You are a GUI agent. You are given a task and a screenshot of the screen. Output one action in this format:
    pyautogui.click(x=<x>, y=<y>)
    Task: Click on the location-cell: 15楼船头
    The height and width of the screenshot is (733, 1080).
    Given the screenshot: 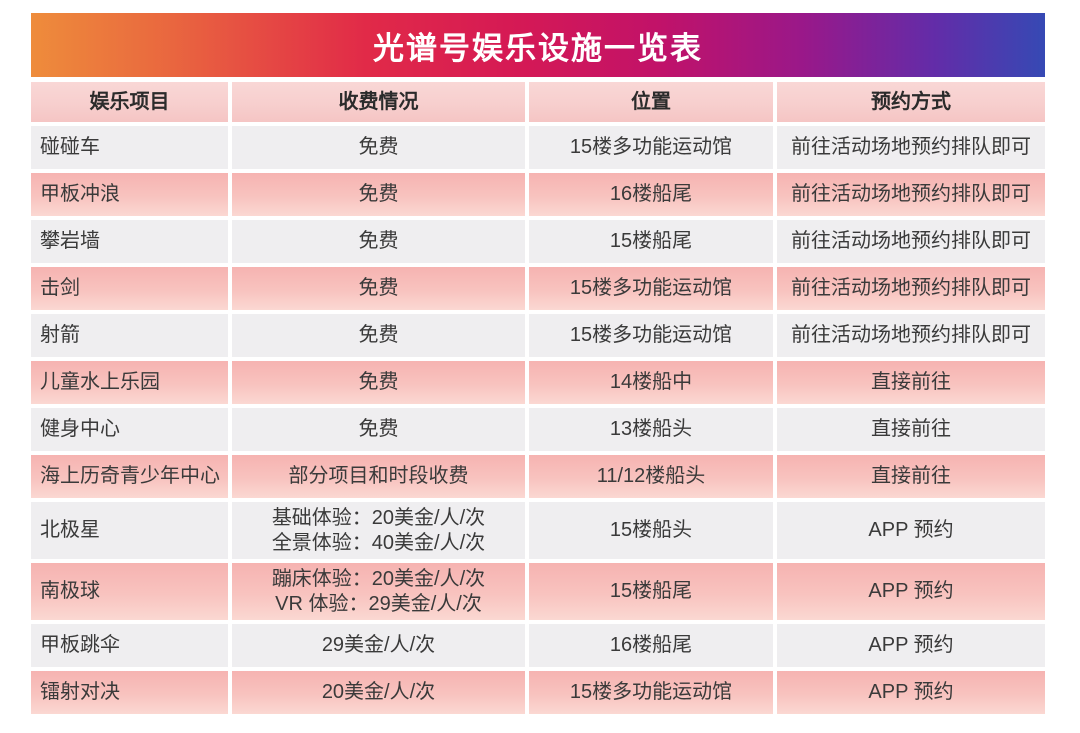 What is the action you would take?
    pyautogui.click(x=651, y=530)
    